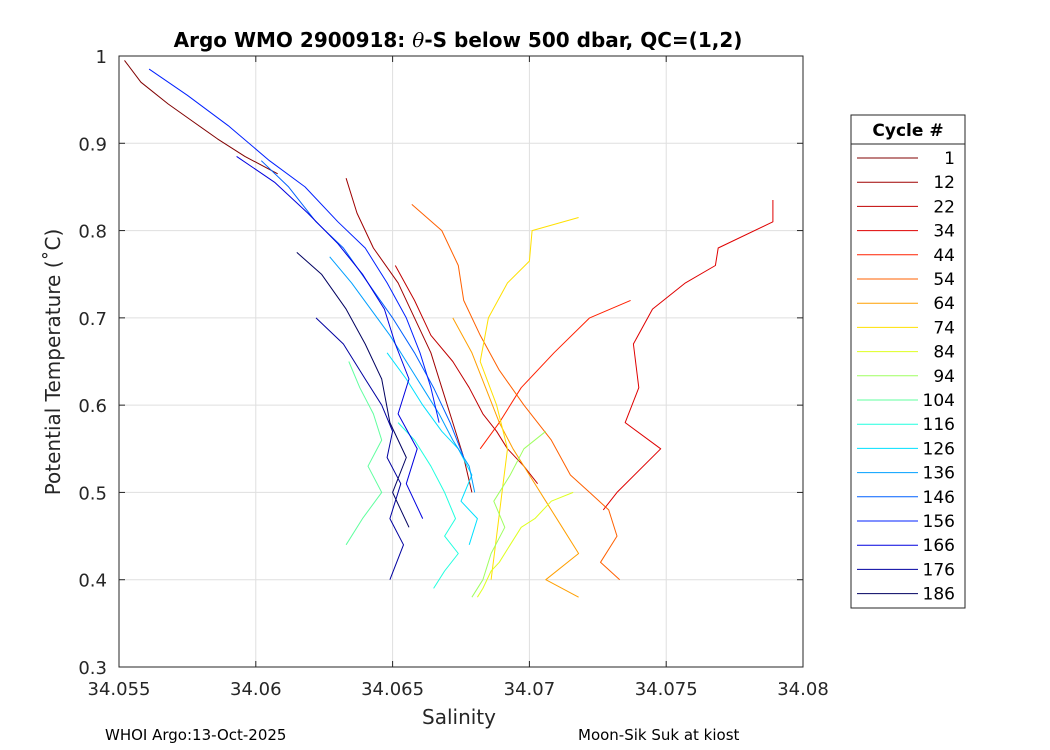 The height and width of the screenshot is (750, 1050). Describe the element at coordinates (944, 207) in the screenshot. I see `legend-label-cycle-22: 22` at that location.